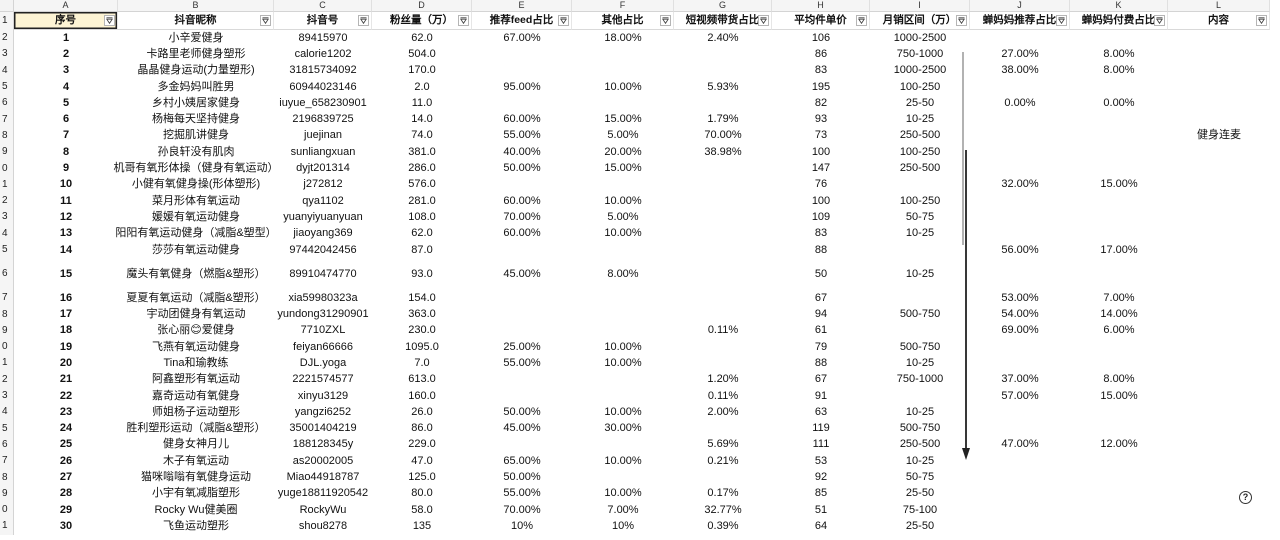  Describe the element at coordinates (723, 411) in the screenshot. I see `cell-G24: 2.00%` at that location.